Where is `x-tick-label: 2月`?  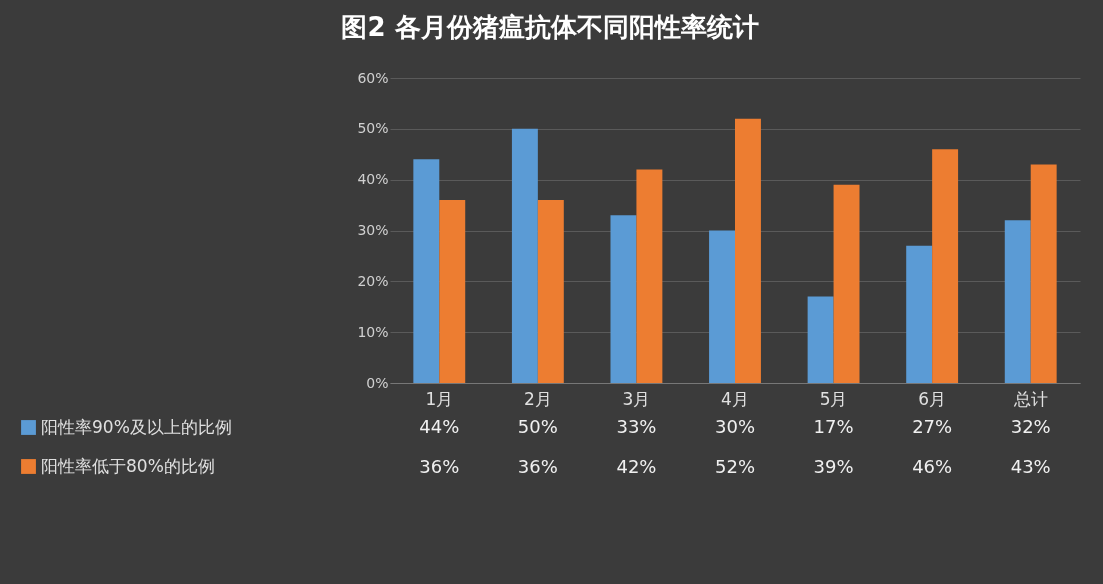 x-tick-label: 2月 is located at coordinates (537, 398).